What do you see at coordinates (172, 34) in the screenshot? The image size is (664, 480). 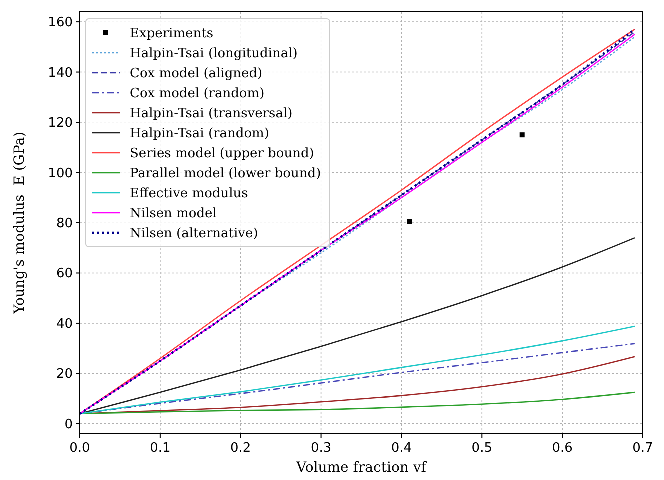 I see `legend-label: Experiments` at bounding box center [172, 34].